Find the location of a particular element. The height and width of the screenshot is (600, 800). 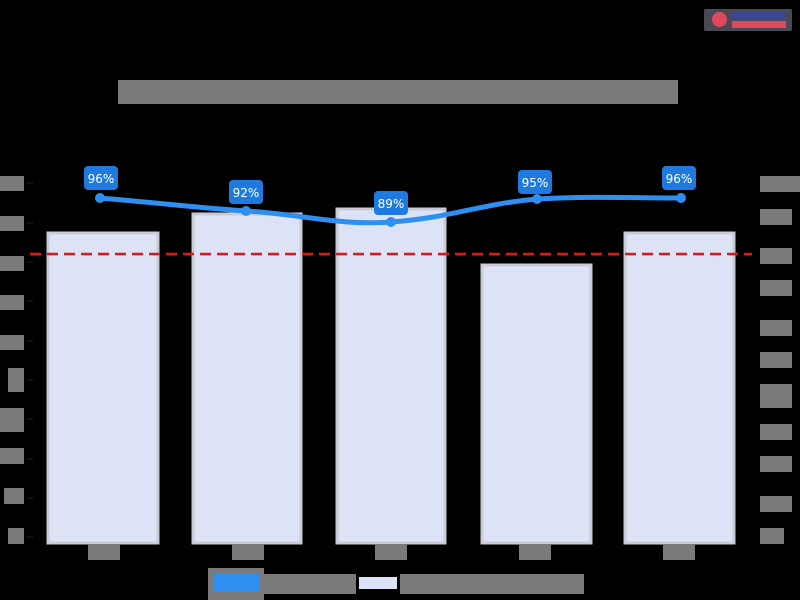

legend-swatch-bar is located at coordinates (378, 583).